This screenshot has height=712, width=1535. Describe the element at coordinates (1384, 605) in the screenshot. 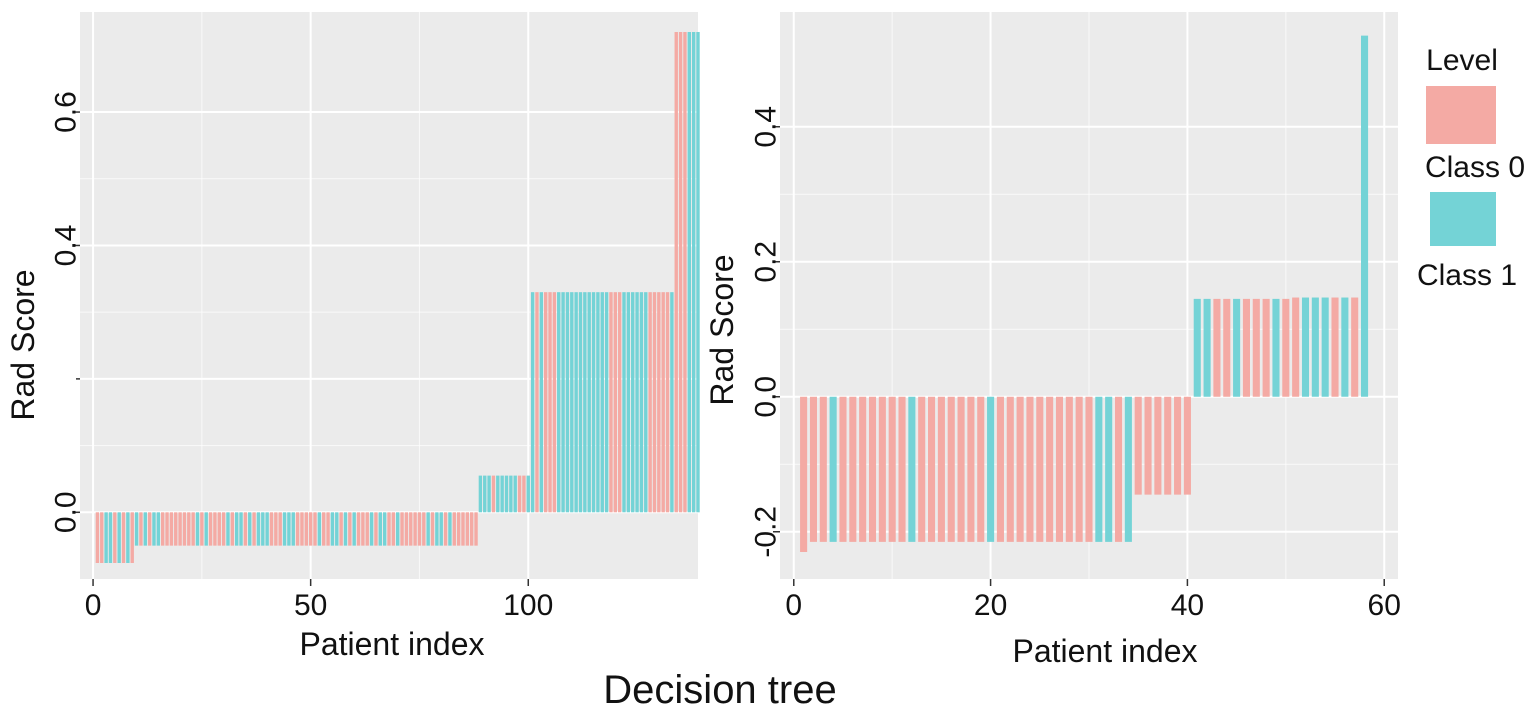

I see `right-x-tick-label: 60` at that location.